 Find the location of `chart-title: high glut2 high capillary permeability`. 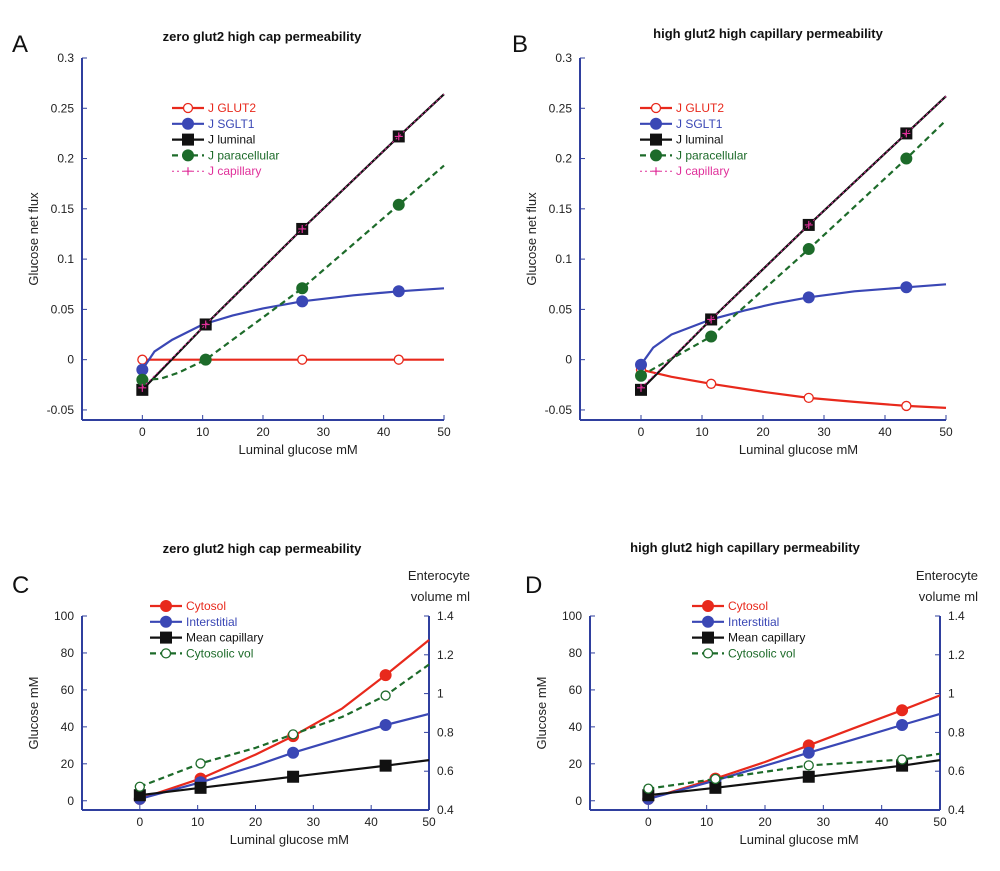

chart-title: high glut2 high capillary permeability is located at coordinates (768, 33).